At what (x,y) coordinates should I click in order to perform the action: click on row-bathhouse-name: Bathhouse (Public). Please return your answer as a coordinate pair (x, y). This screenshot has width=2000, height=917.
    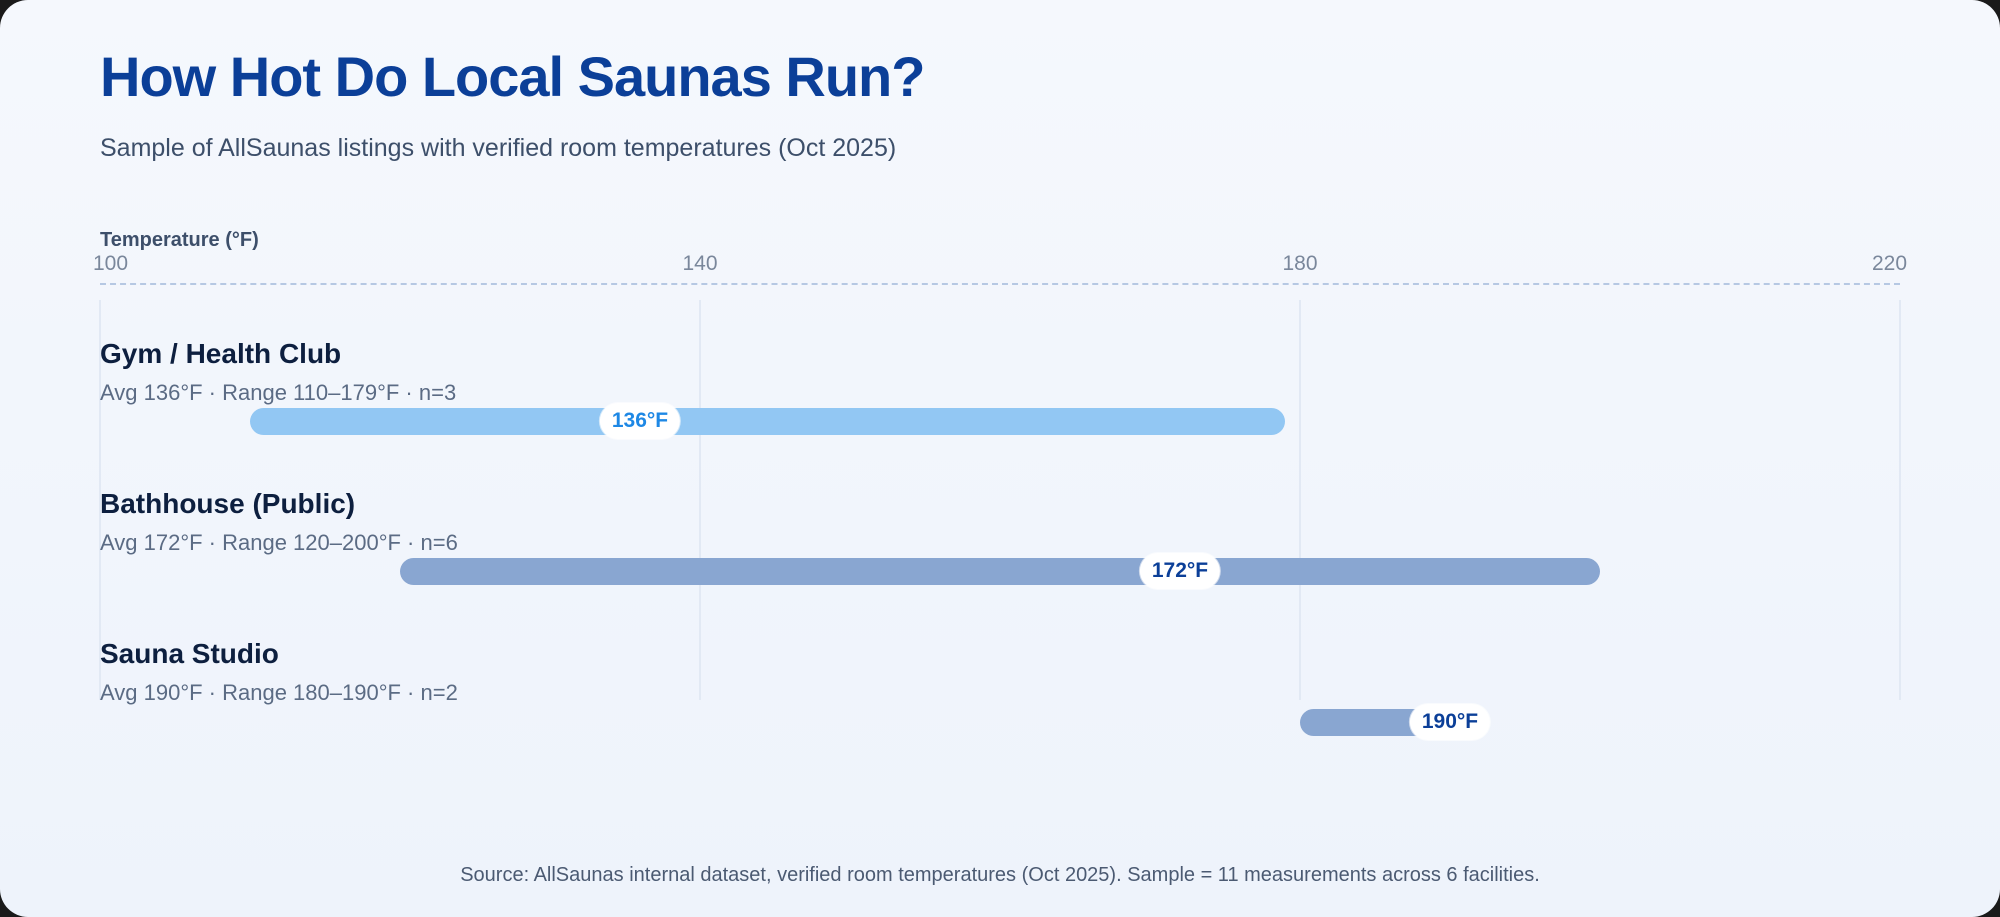
    Looking at the image, I should click on (228, 503).